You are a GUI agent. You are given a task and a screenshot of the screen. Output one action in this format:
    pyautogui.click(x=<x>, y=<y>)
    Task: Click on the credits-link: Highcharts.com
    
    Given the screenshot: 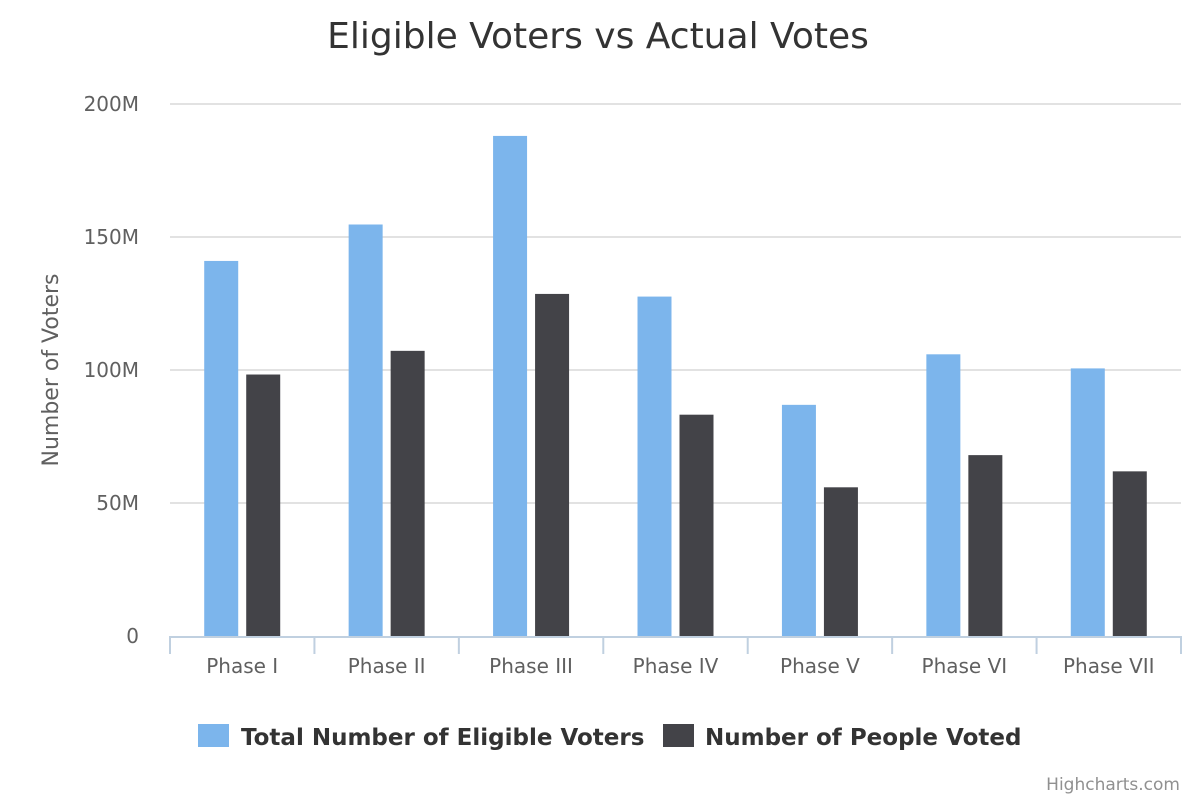 What is the action you would take?
    pyautogui.click(x=1113, y=785)
    